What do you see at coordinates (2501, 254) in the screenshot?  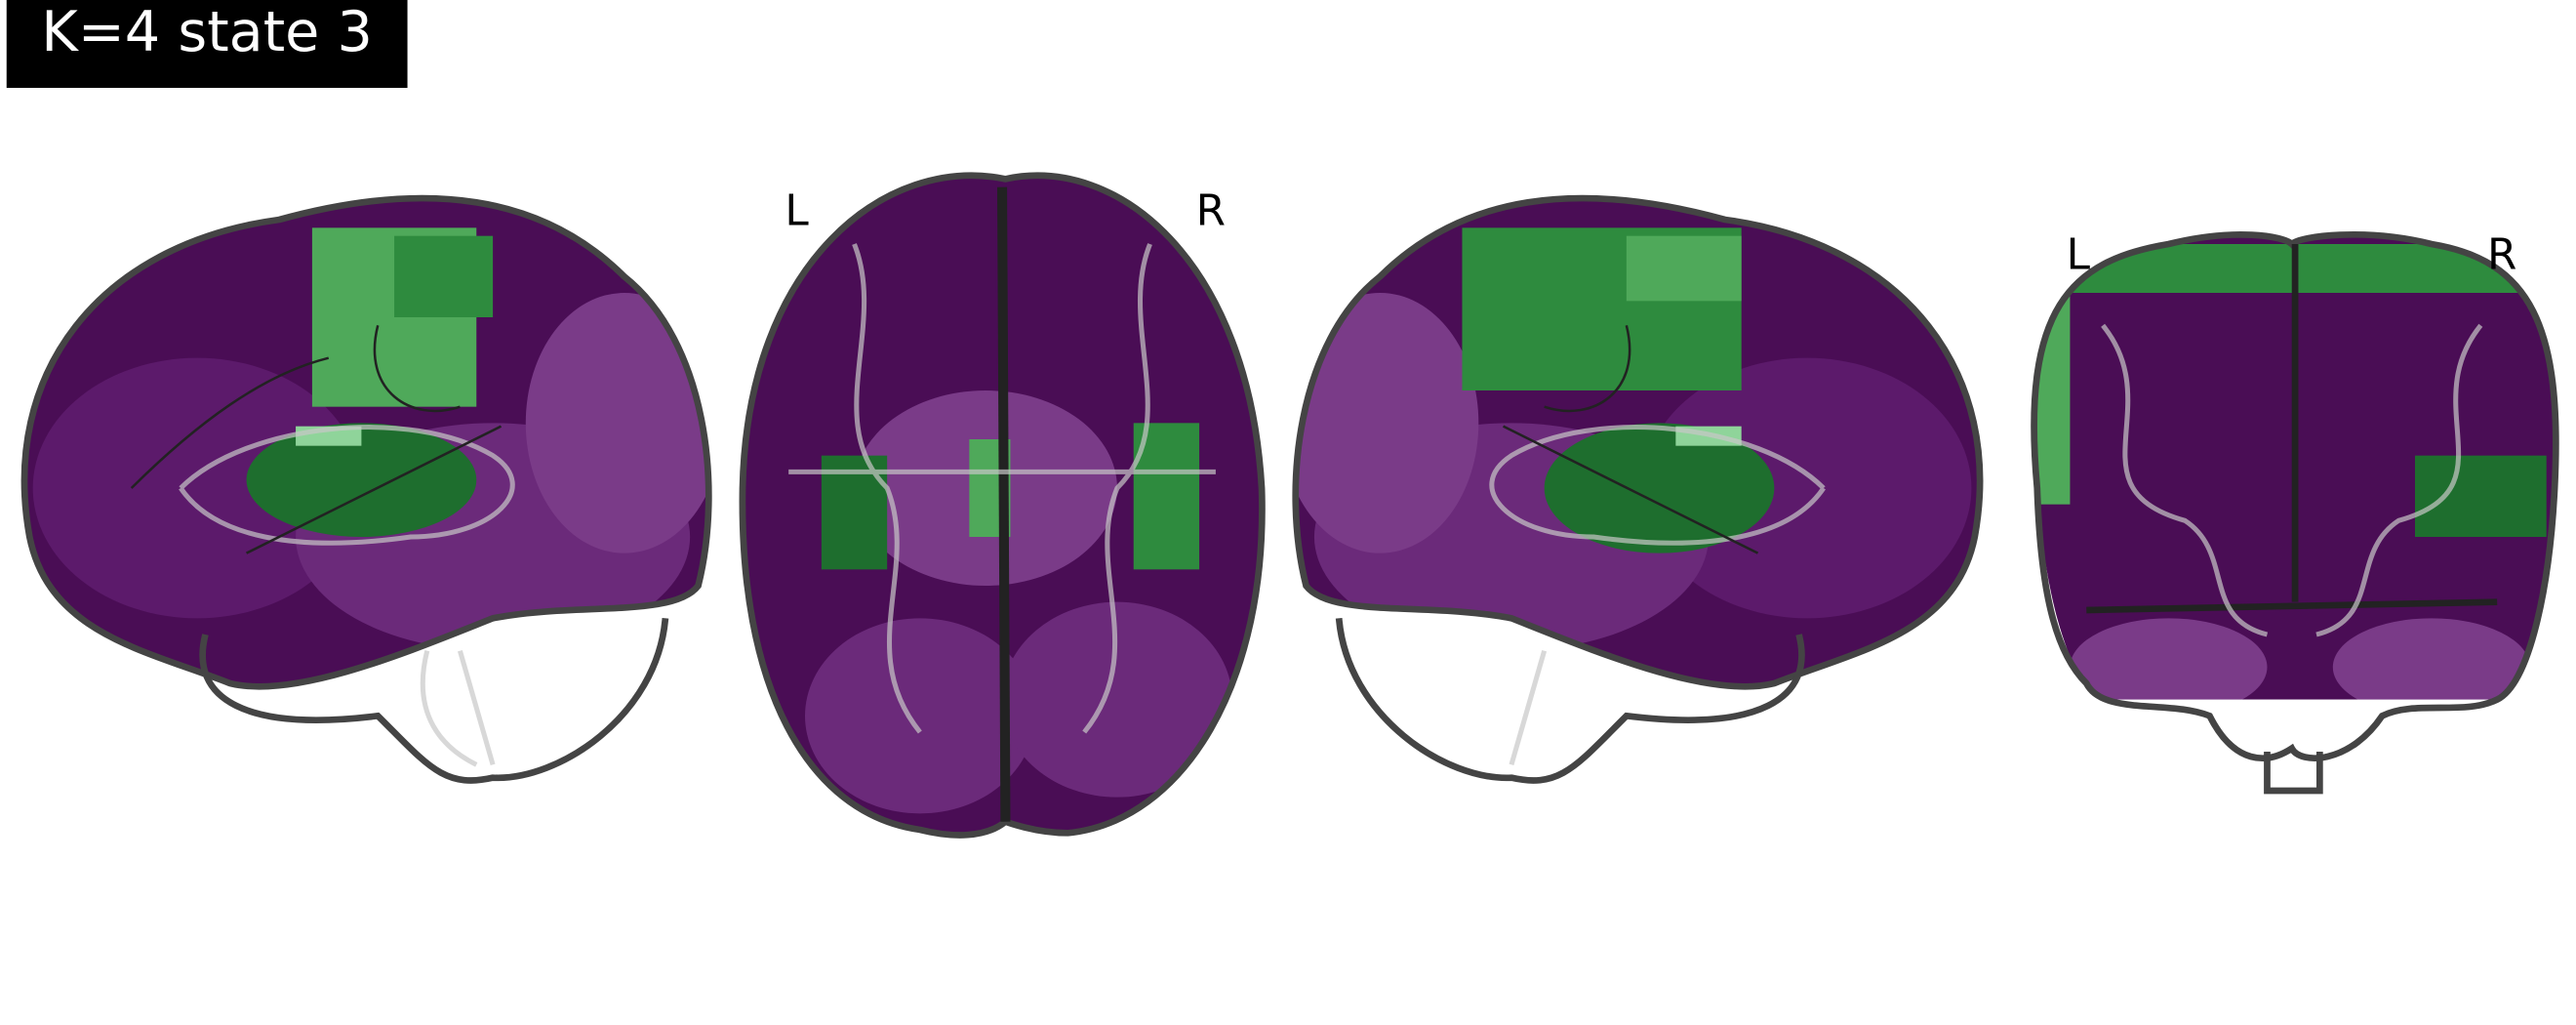 I see `coronal-right-label: R` at bounding box center [2501, 254].